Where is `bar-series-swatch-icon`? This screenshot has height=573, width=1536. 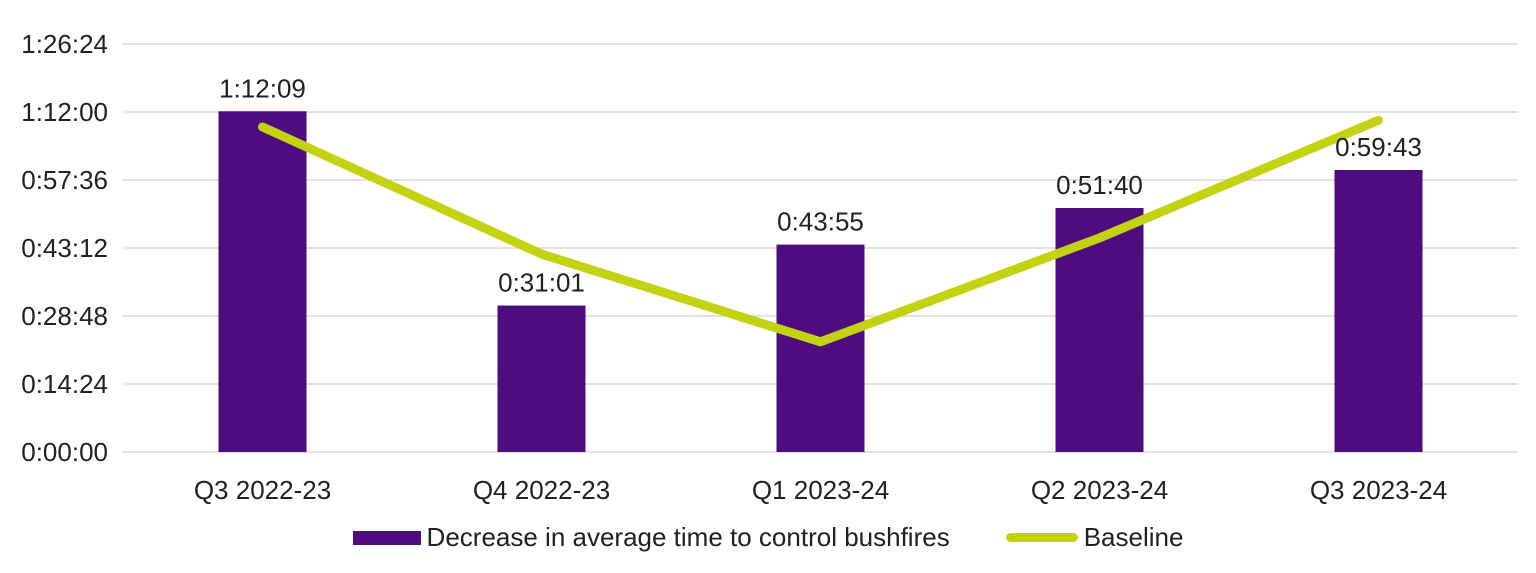 bar-series-swatch-icon is located at coordinates (386, 537).